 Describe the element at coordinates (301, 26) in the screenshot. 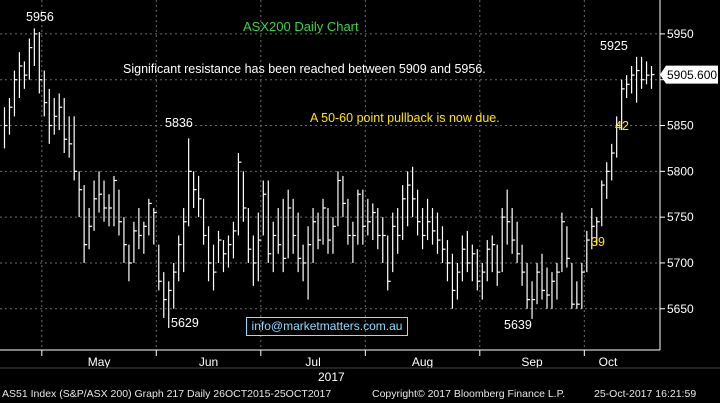

I see `chart-title: ASX200 Daily Chart` at that location.